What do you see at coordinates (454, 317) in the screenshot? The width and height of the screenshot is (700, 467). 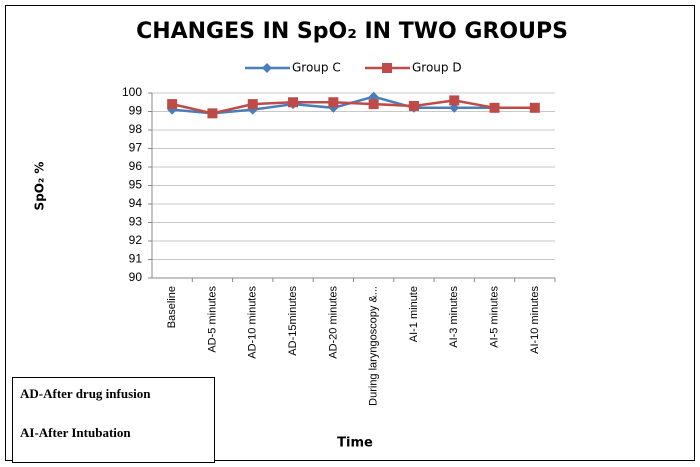 I see `x-tick-label: AI-3 minutes` at bounding box center [454, 317].